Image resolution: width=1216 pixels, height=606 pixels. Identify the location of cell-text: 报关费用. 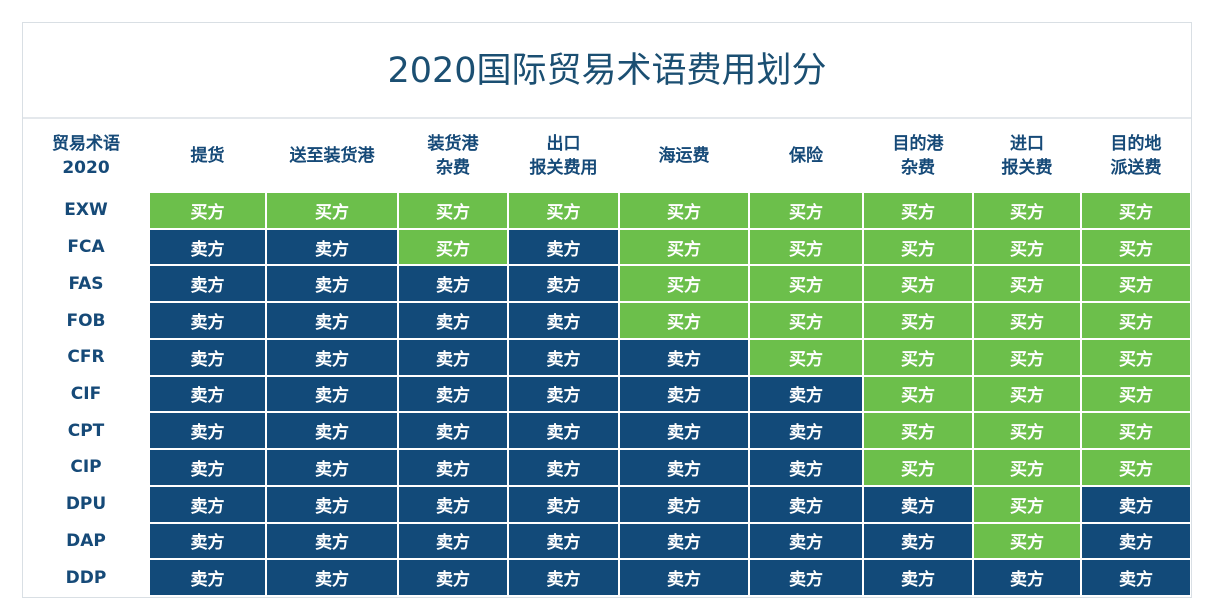
(563, 168).